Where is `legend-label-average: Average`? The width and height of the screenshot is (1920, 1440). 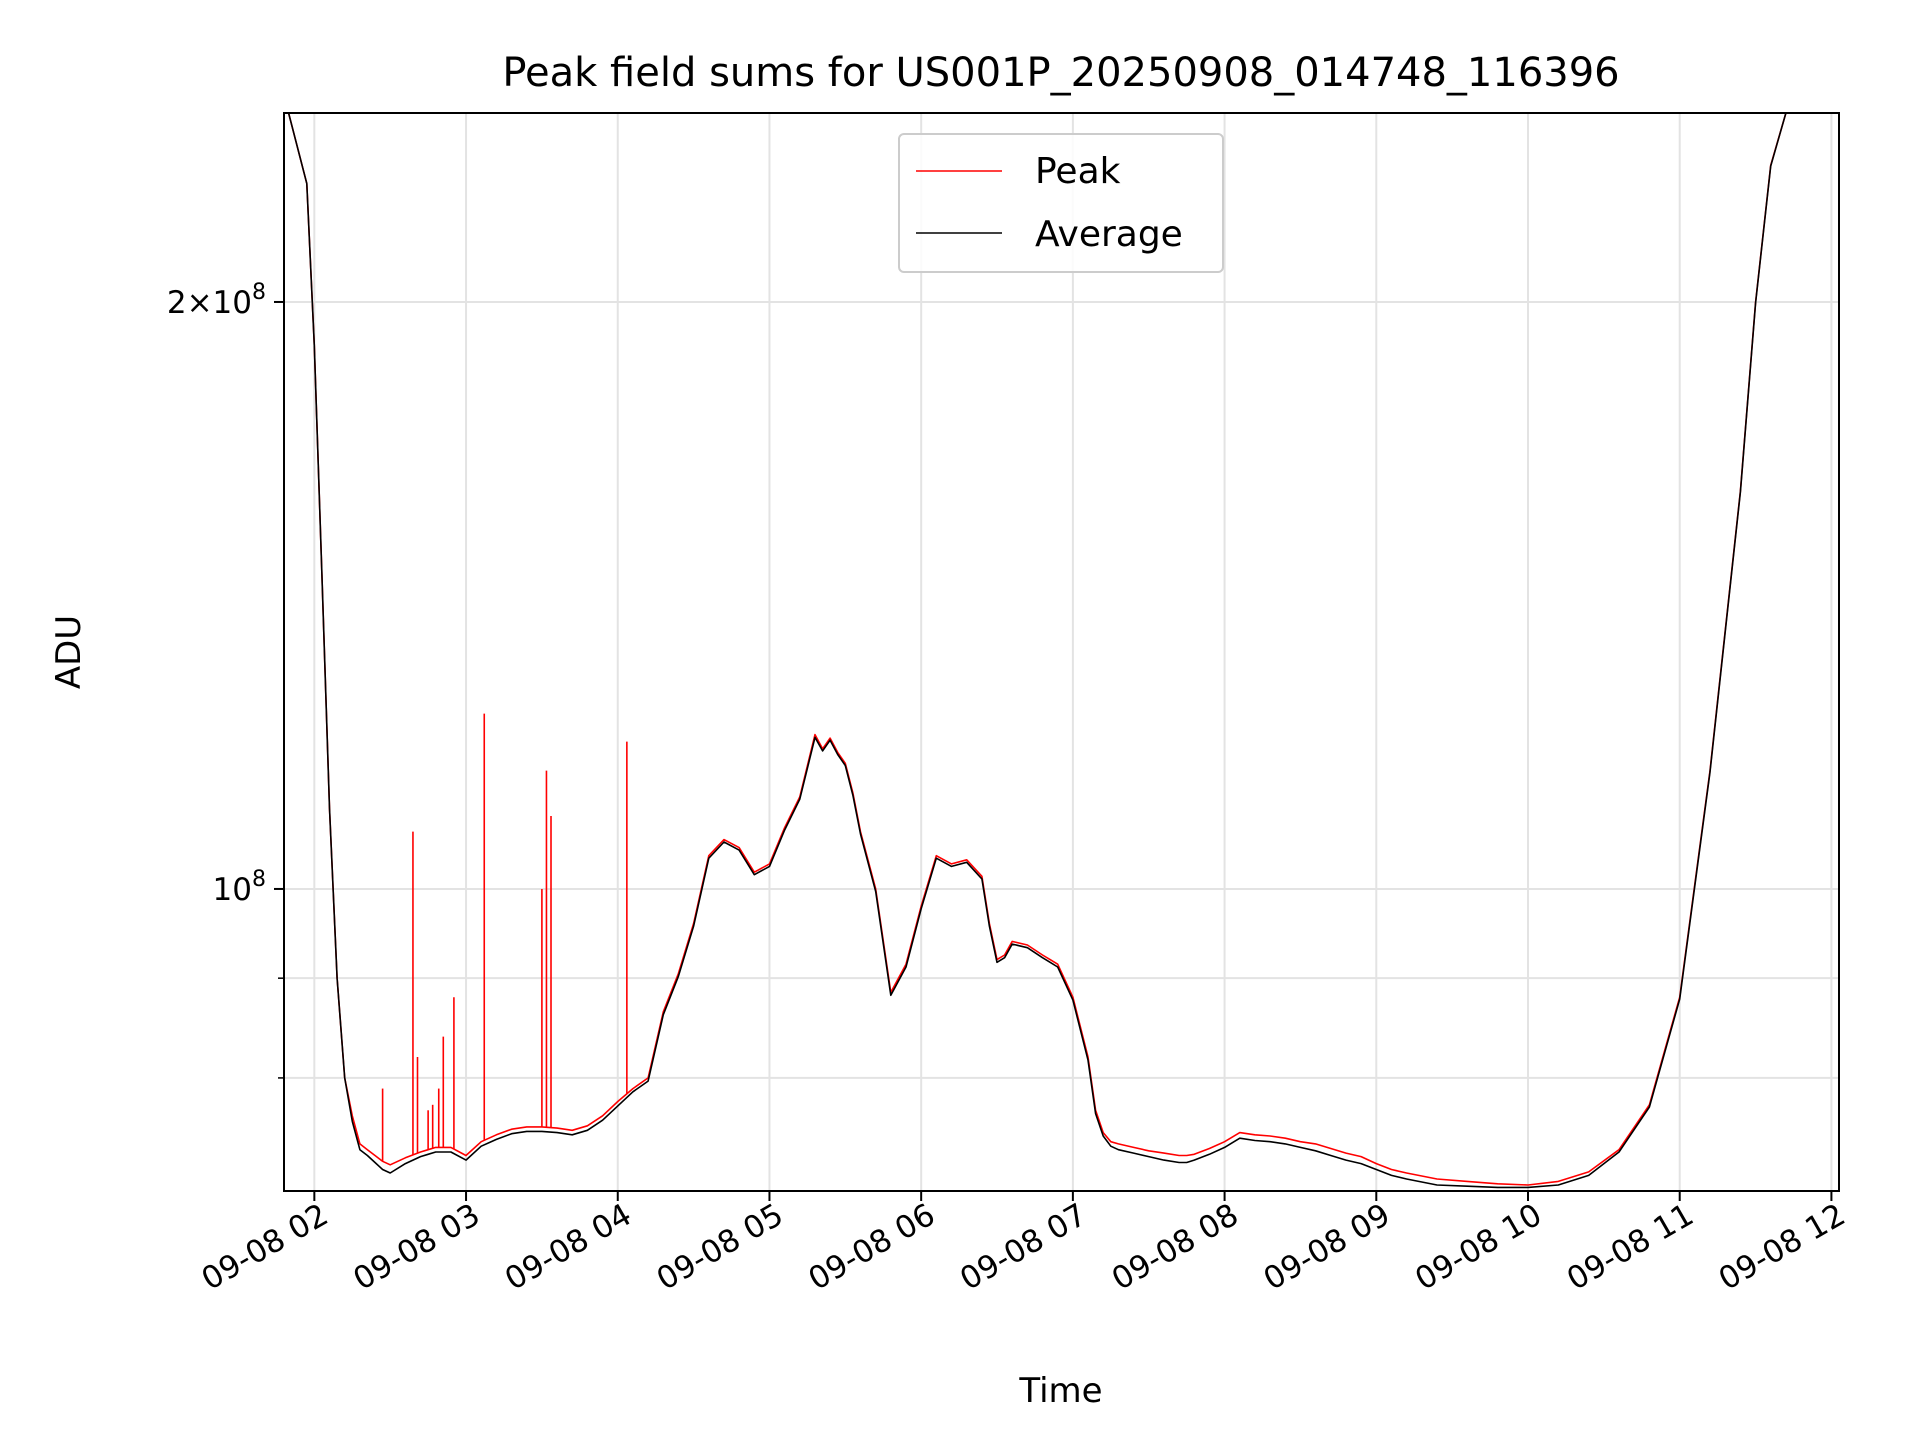
legend-label-average: Average is located at coordinates (1109, 234).